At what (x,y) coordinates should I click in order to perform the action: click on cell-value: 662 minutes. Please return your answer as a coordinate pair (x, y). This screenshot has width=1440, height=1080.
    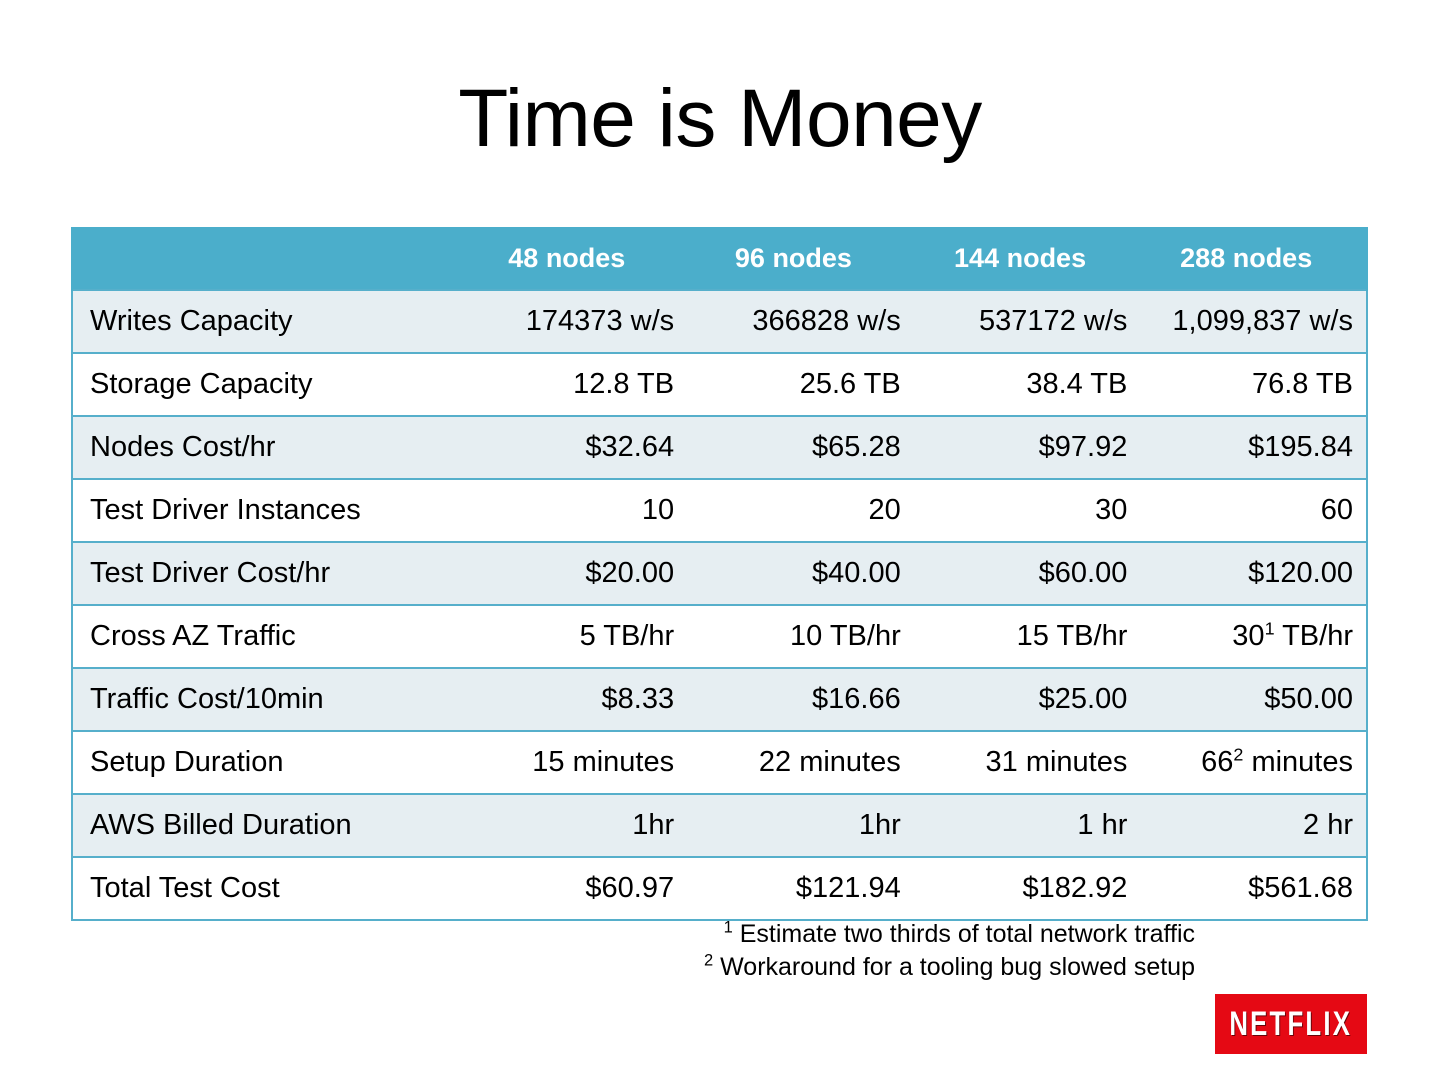
    Looking at the image, I should click on (1254, 762).